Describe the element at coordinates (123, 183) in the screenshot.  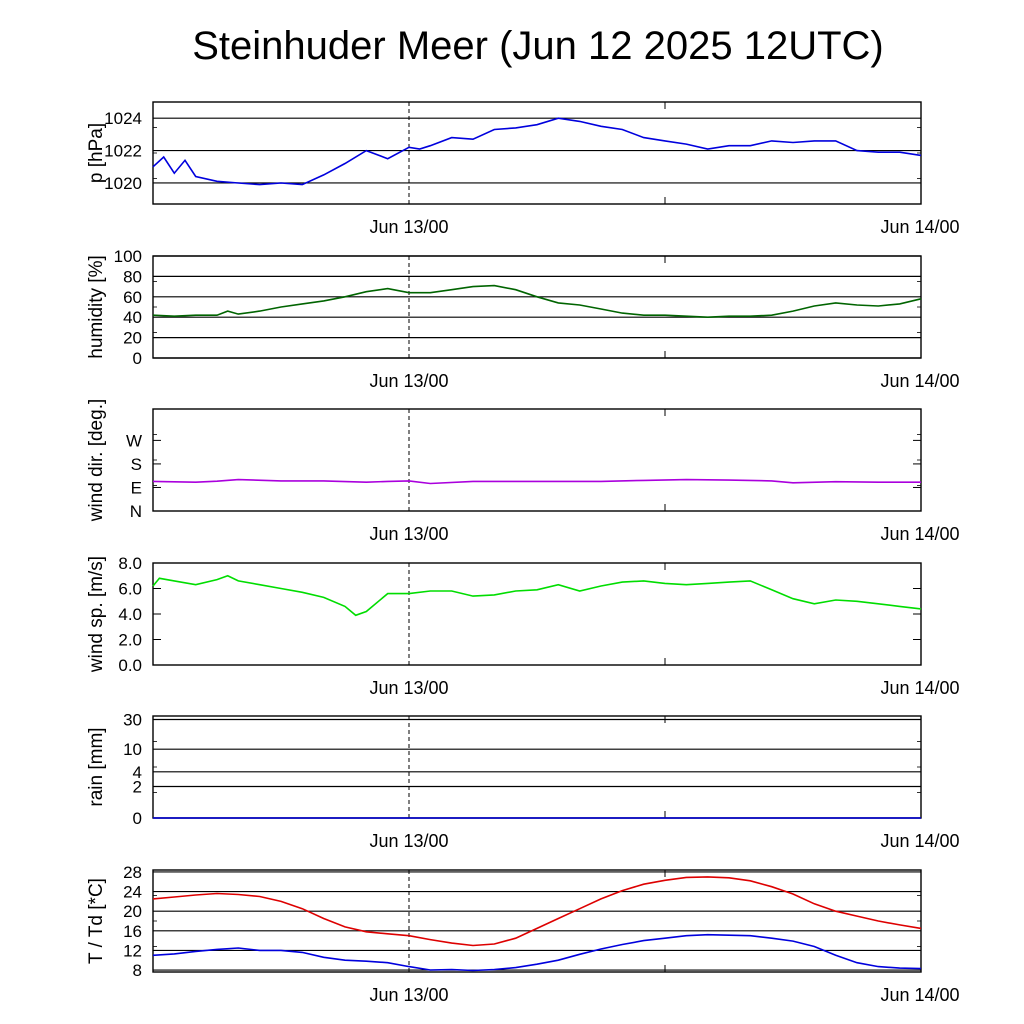
I see `y-tick-label: 1020` at that location.